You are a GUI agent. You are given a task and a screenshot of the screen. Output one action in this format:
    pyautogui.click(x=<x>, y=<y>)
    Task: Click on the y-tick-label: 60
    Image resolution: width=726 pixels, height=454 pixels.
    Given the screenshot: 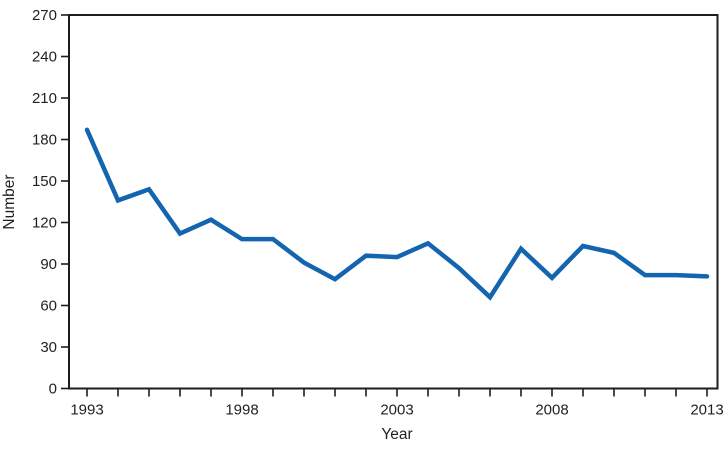 What is the action you would take?
    pyautogui.click(x=48, y=306)
    